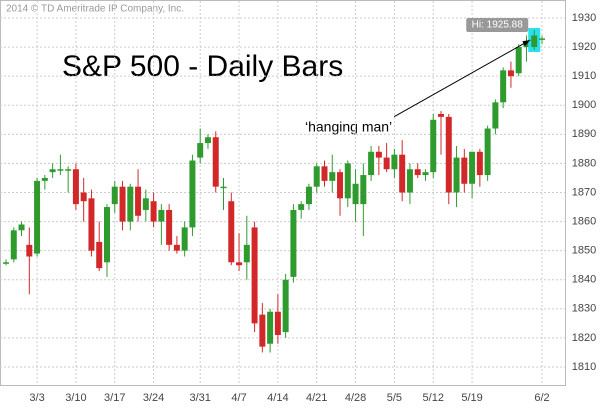  I want to click on high-label: Hi: 1925.88, so click(498, 25).